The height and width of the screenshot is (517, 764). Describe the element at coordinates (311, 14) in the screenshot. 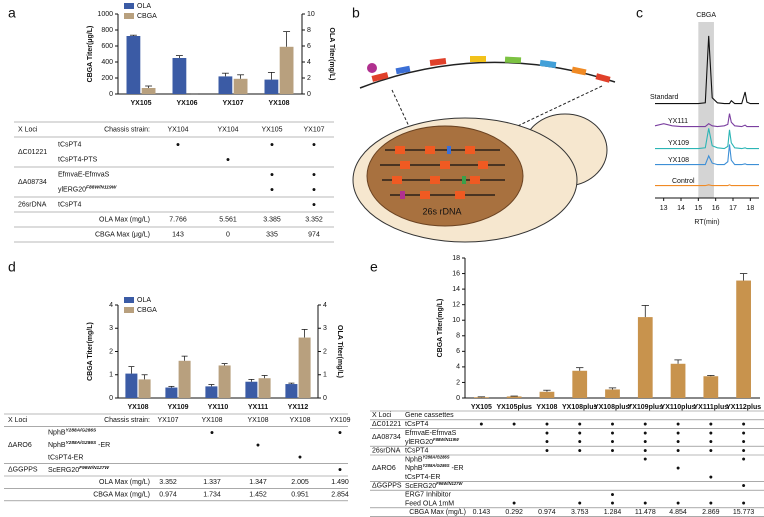

I see `y2-tick-label: 10` at that location.